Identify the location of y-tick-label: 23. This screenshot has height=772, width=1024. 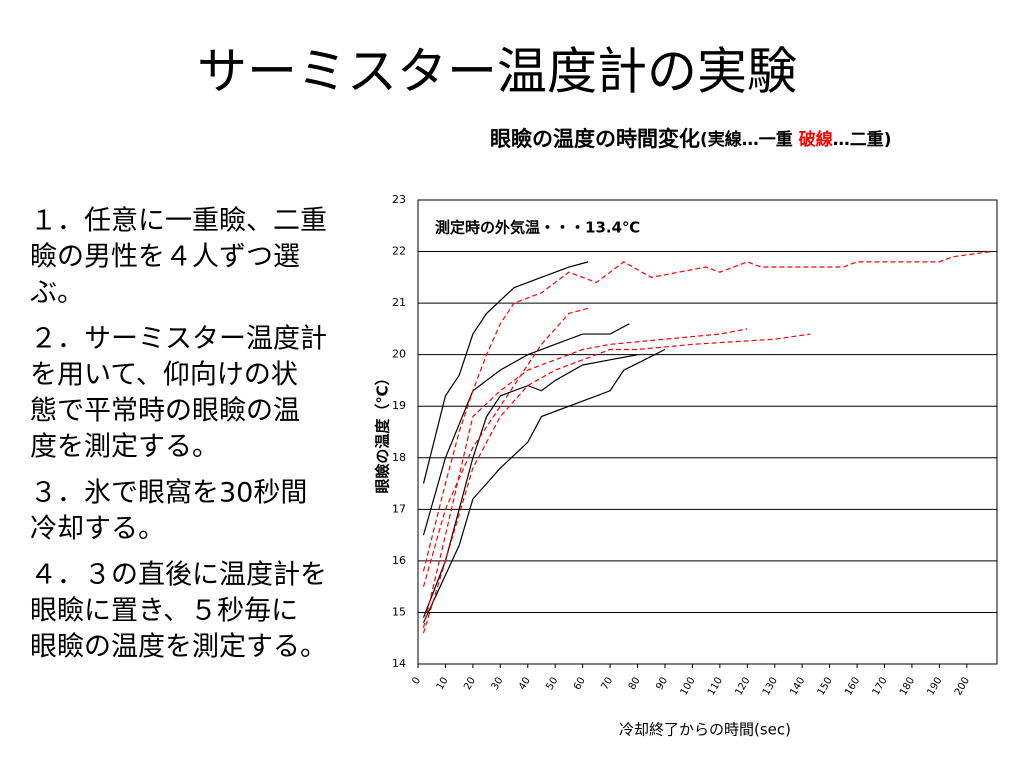
(399, 199).